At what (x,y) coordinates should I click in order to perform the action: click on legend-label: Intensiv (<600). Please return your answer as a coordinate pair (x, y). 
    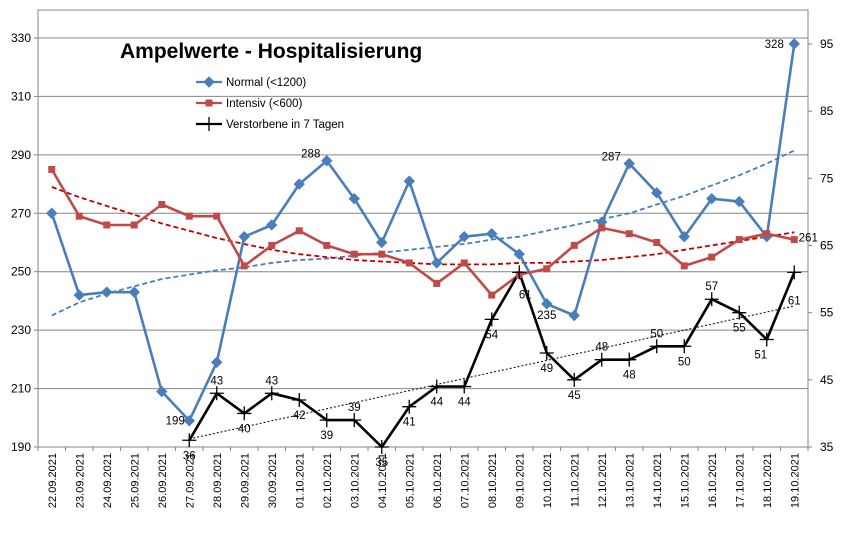
    Looking at the image, I should click on (264, 104).